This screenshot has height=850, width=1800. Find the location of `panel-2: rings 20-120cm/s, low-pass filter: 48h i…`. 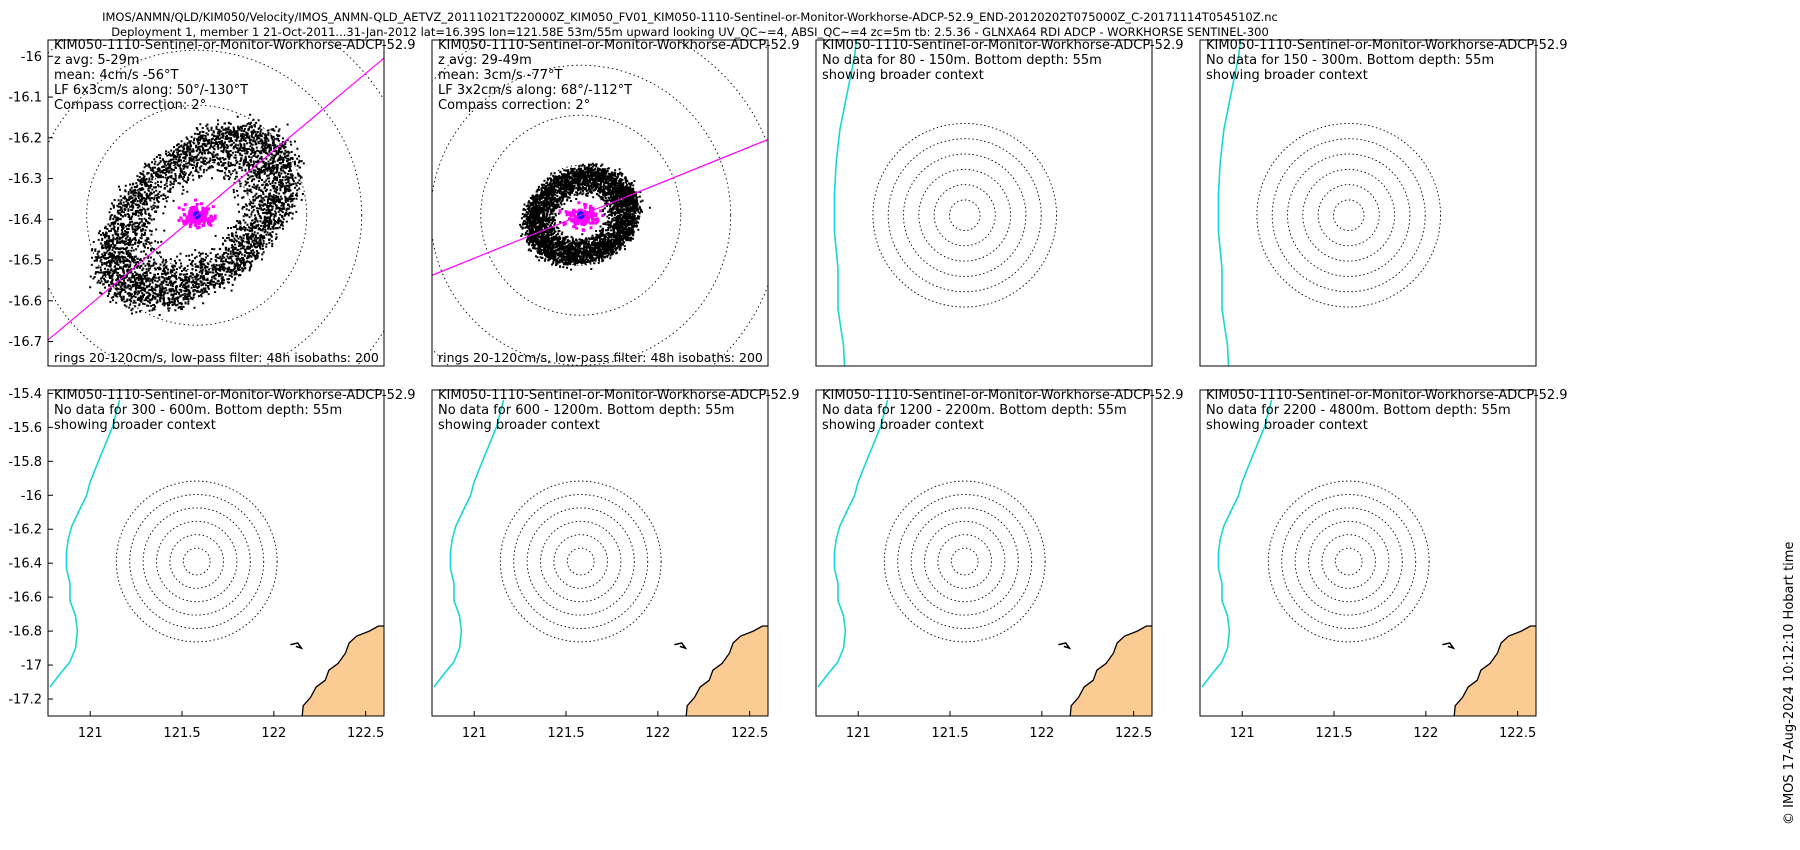

panel-2: rings 20-120cm/s, low-pass filter: 48h i… is located at coordinates (656, 202).